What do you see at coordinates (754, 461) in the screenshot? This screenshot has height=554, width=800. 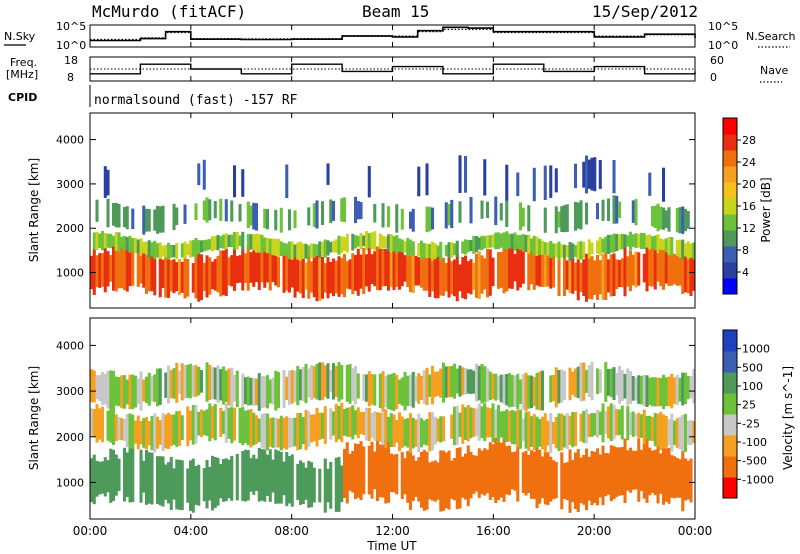 I see `velocity-colorbar-tick-label: -500` at bounding box center [754, 461].